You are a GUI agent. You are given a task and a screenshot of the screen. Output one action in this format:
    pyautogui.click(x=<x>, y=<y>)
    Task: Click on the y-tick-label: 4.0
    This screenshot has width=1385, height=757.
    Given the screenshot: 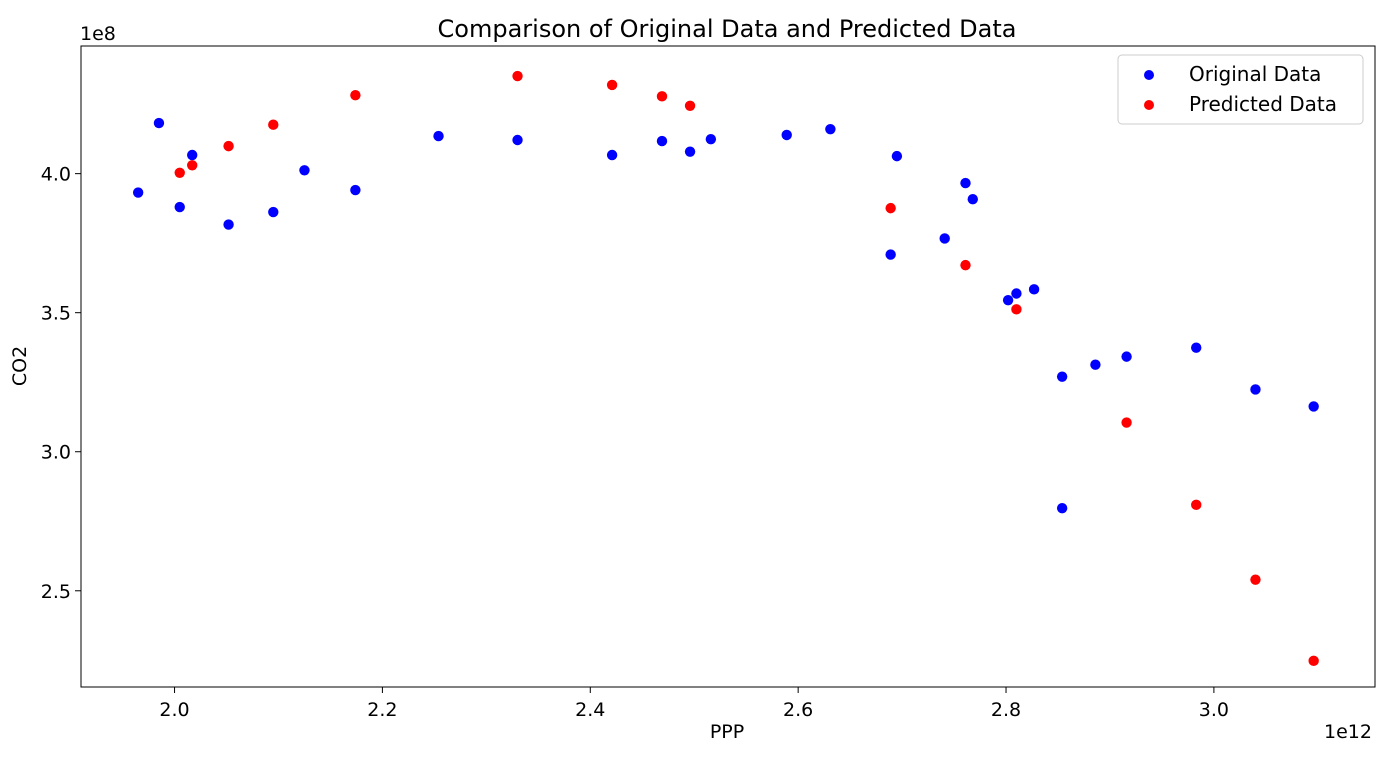 What is the action you would take?
    pyautogui.click(x=56, y=175)
    